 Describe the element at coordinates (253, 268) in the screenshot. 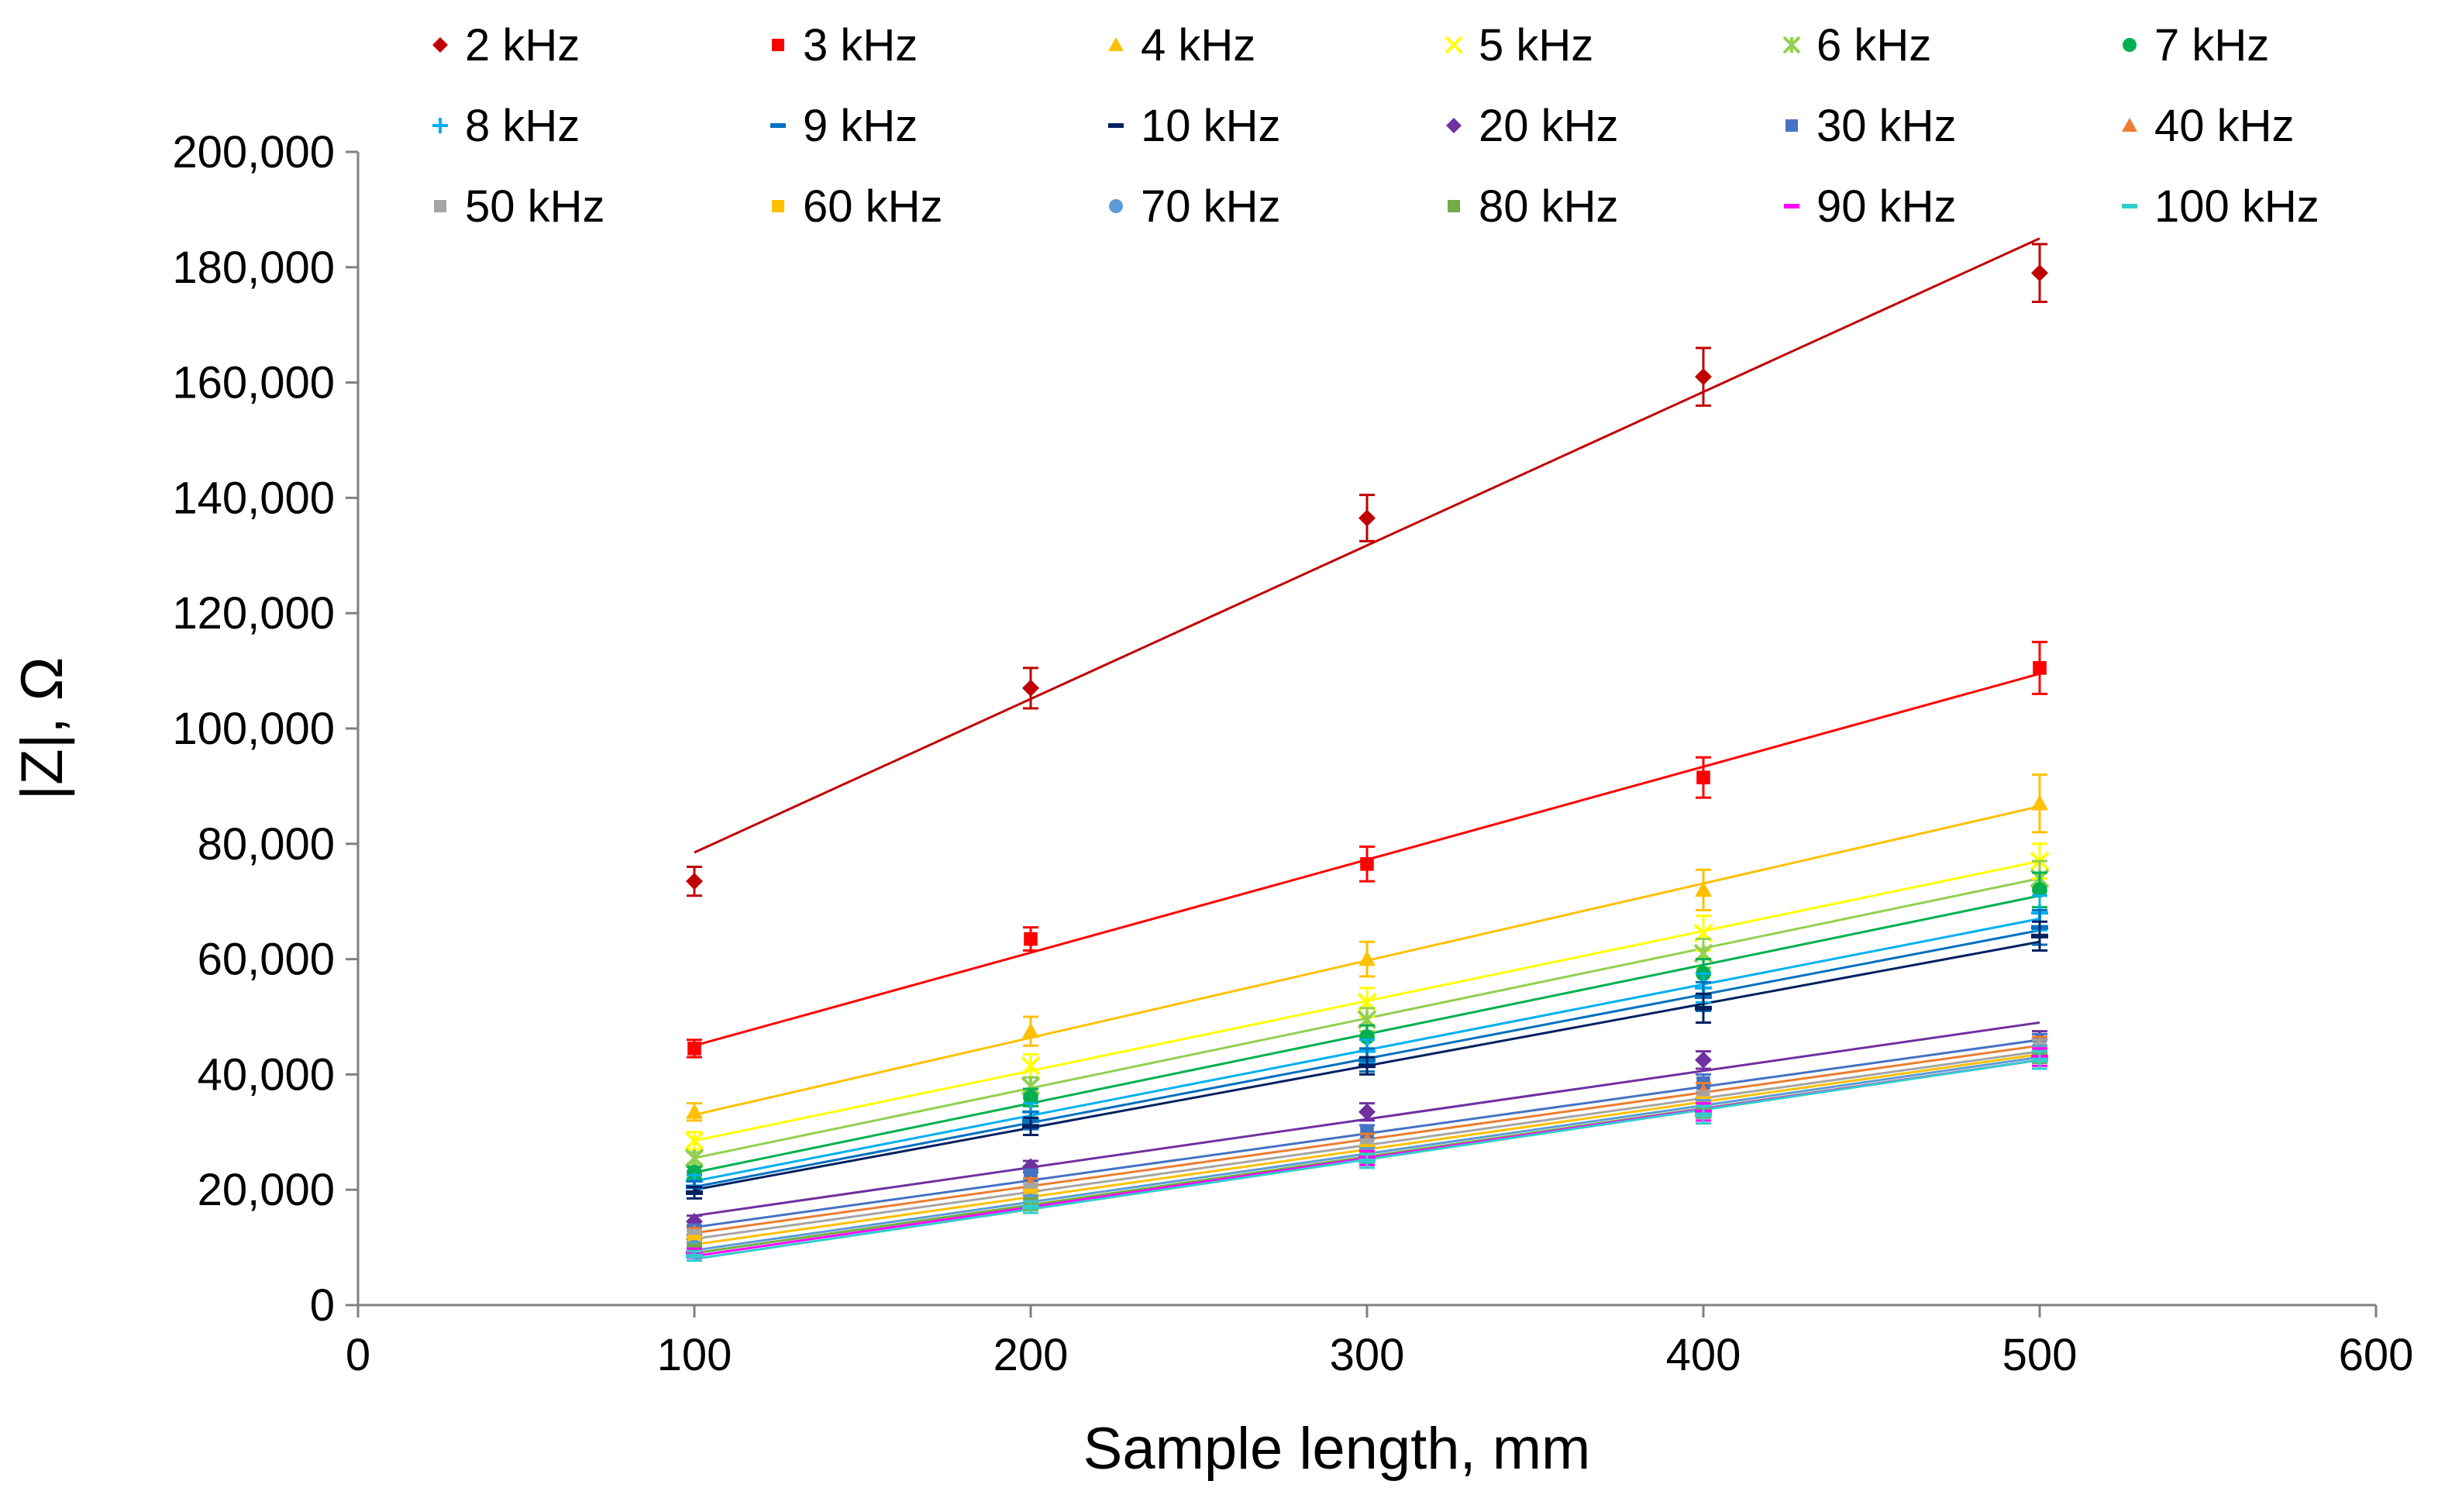

I see `y-tick-label: 180,000` at that location.